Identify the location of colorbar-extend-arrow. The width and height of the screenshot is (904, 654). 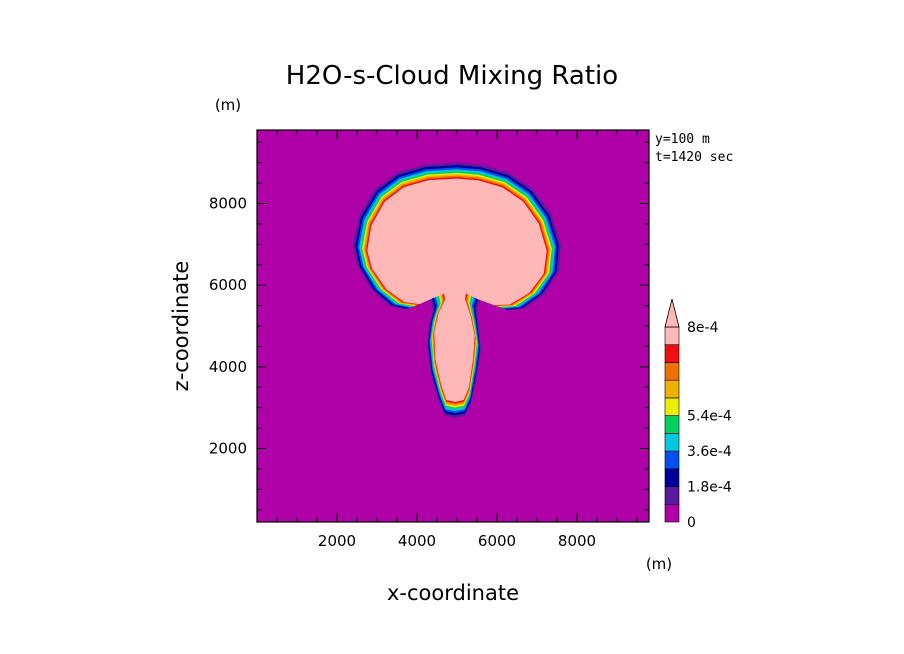
(672, 313).